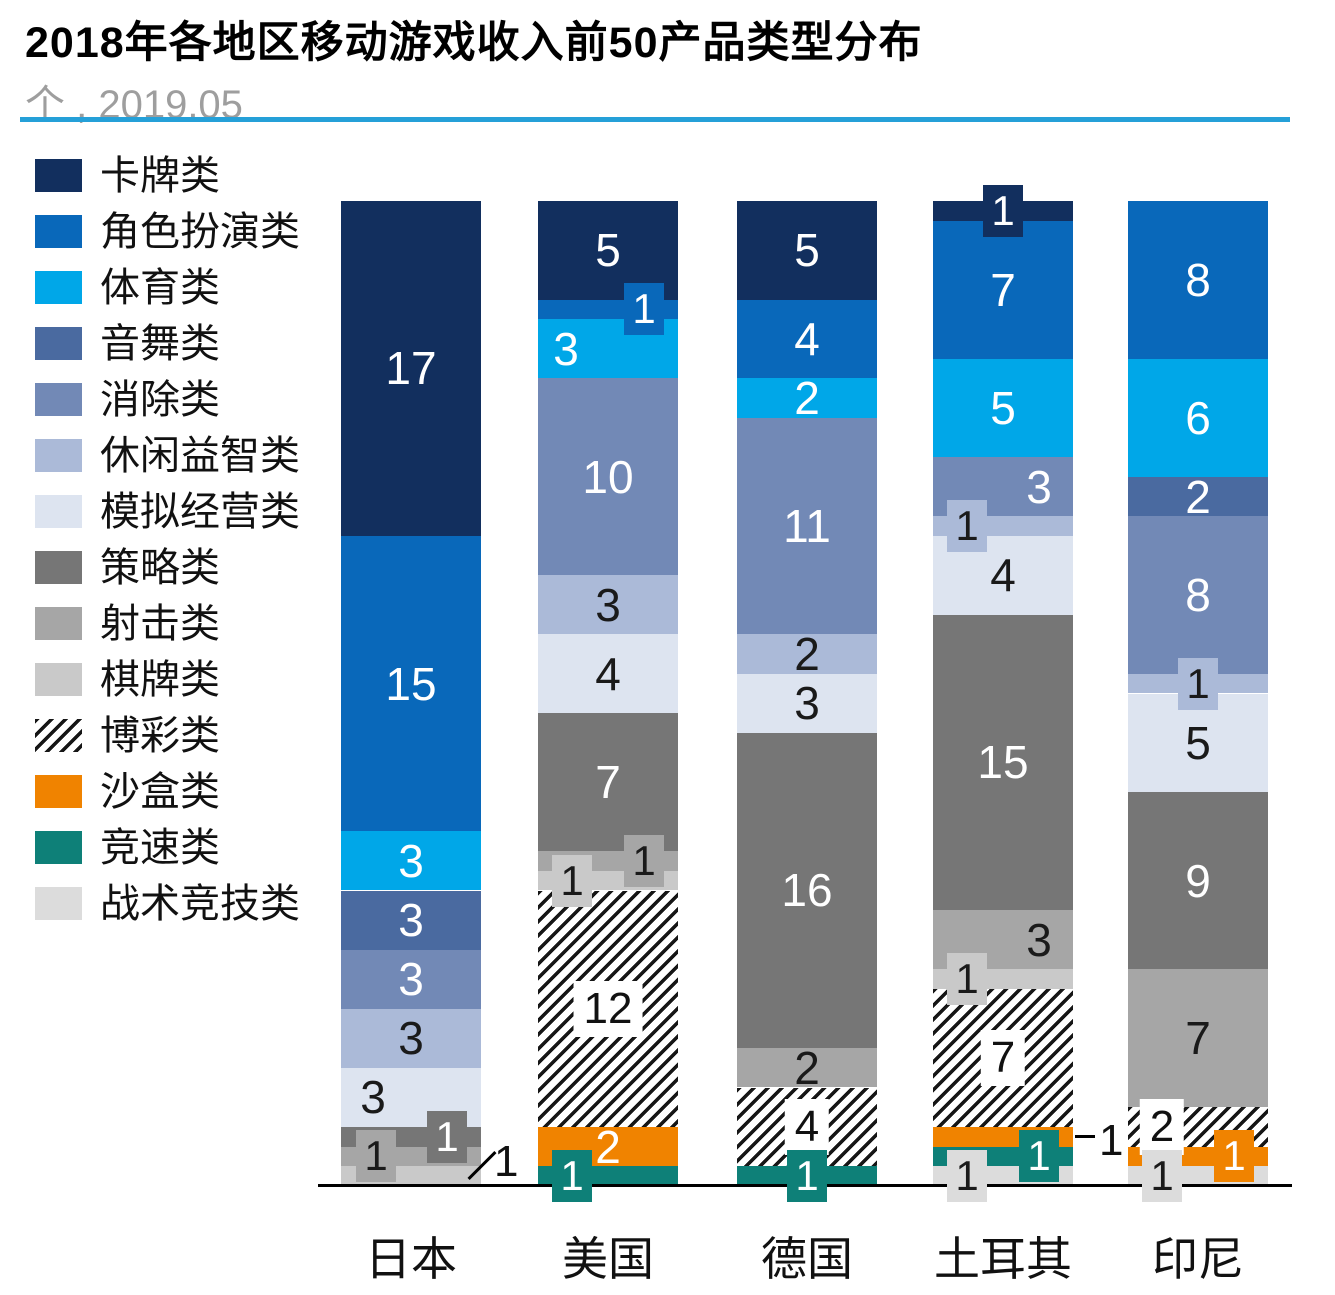  What do you see at coordinates (644, 309) in the screenshot?
I see `callout-label-角色扮演类-美国: 1` at bounding box center [644, 309].